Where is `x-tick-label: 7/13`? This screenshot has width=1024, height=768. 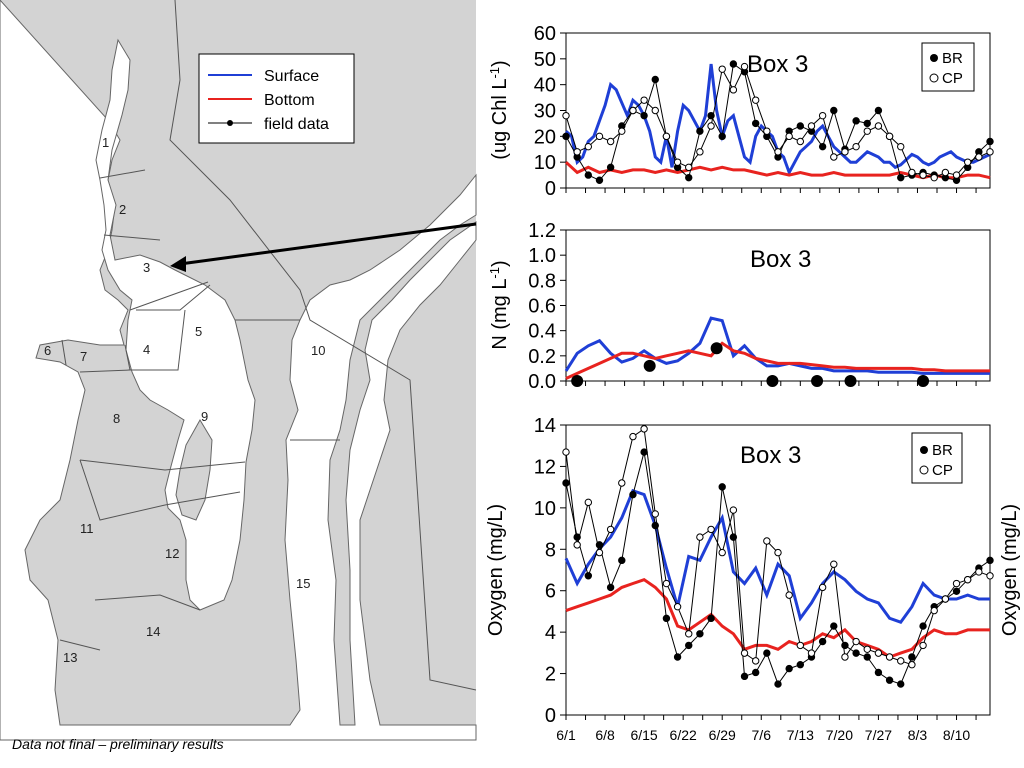
x-tick-label: 7/13 is located at coordinates (800, 735).